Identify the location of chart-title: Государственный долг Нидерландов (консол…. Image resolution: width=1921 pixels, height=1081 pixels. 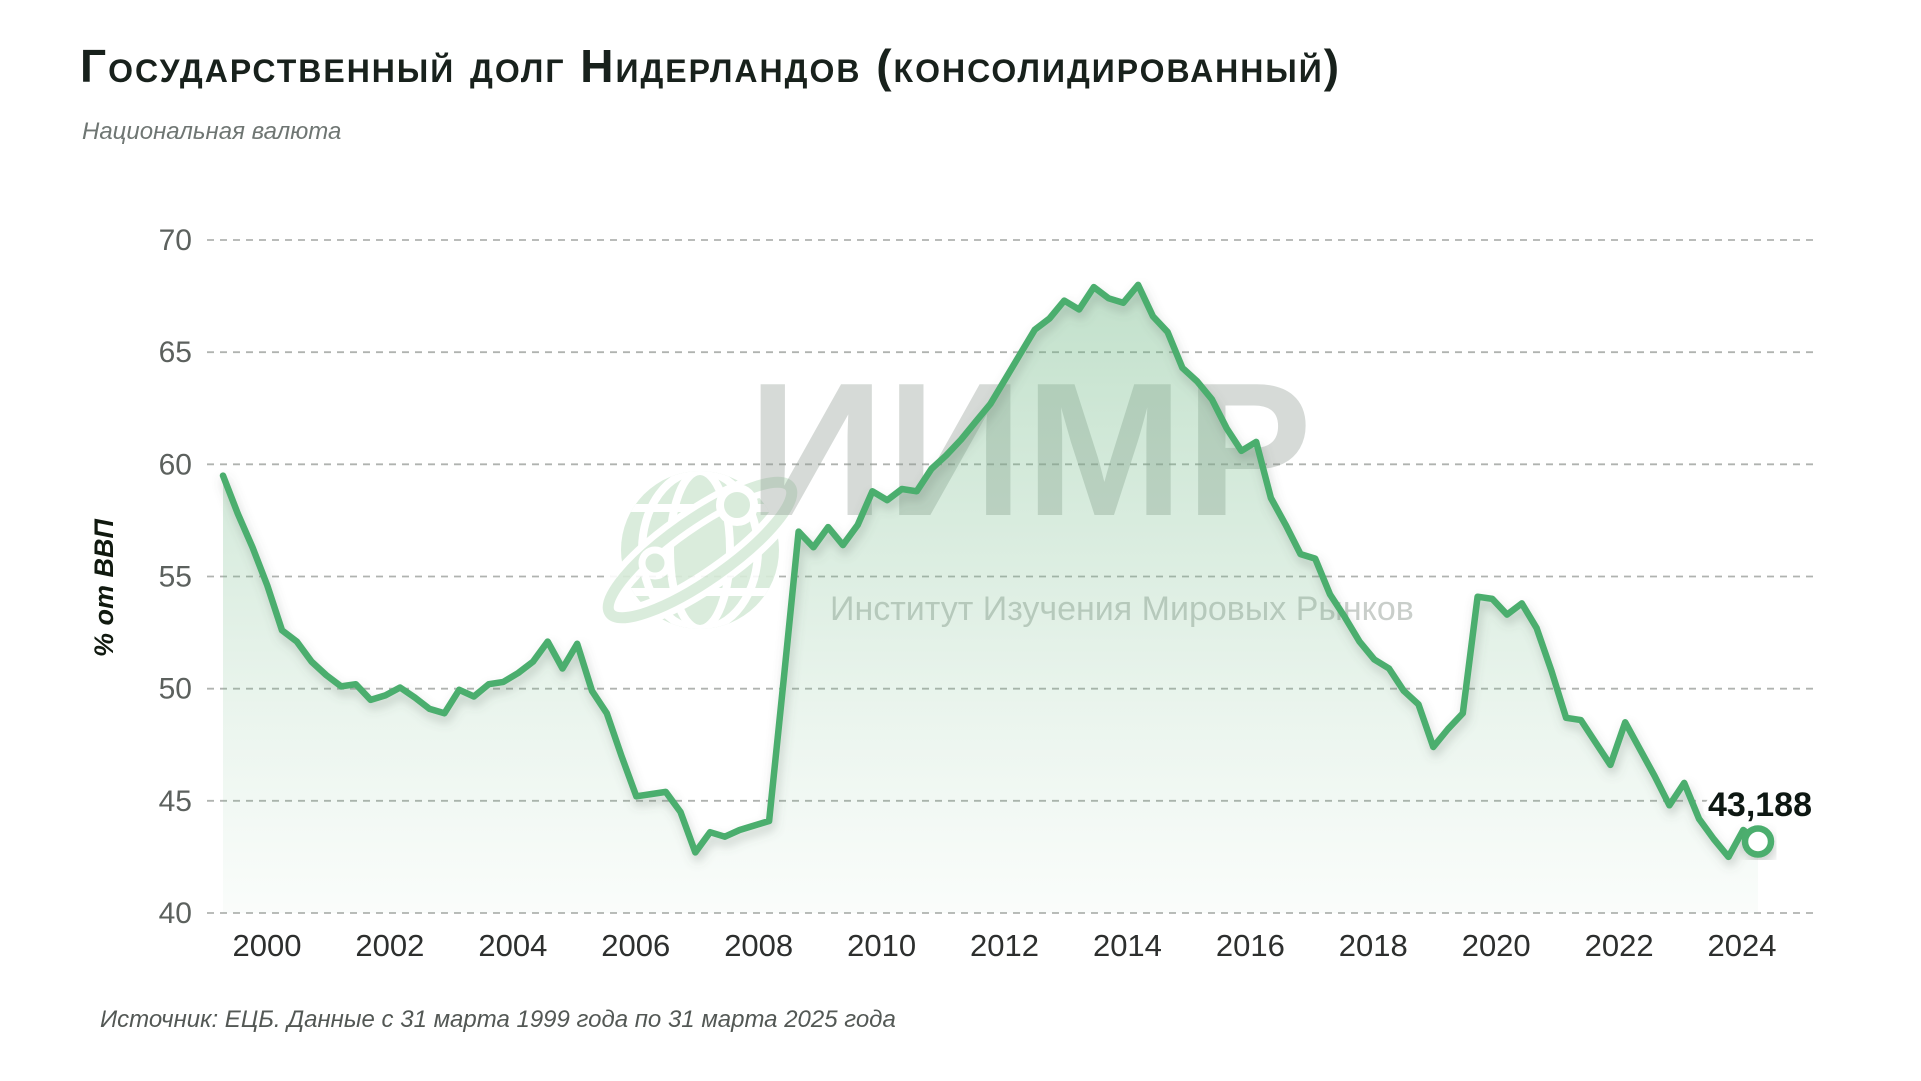
(711, 66).